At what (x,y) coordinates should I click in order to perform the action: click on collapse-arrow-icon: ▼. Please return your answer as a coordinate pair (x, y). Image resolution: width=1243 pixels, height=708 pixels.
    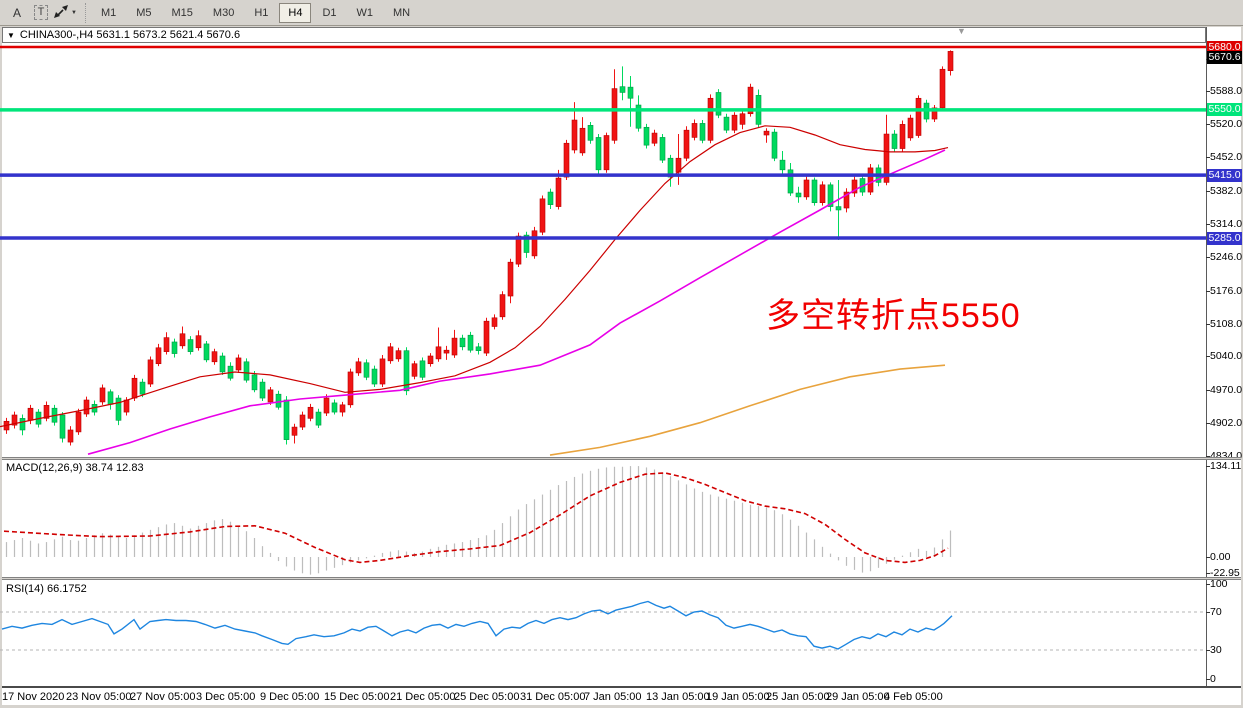
    Looking at the image, I should click on (11, 35).